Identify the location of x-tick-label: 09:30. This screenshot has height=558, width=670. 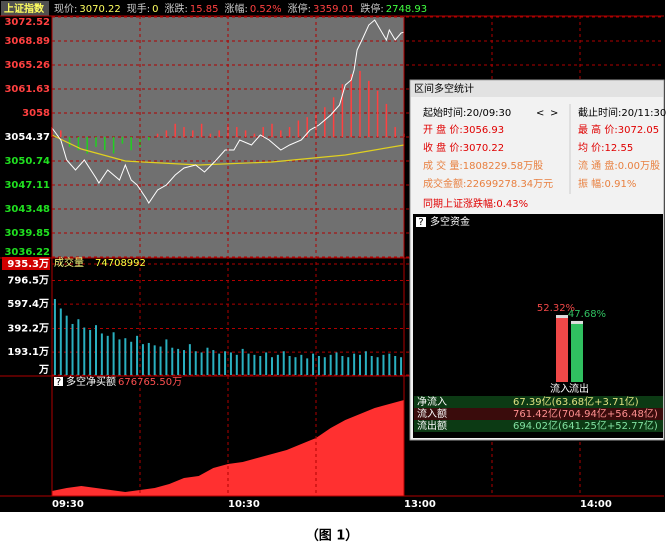
(68, 504).